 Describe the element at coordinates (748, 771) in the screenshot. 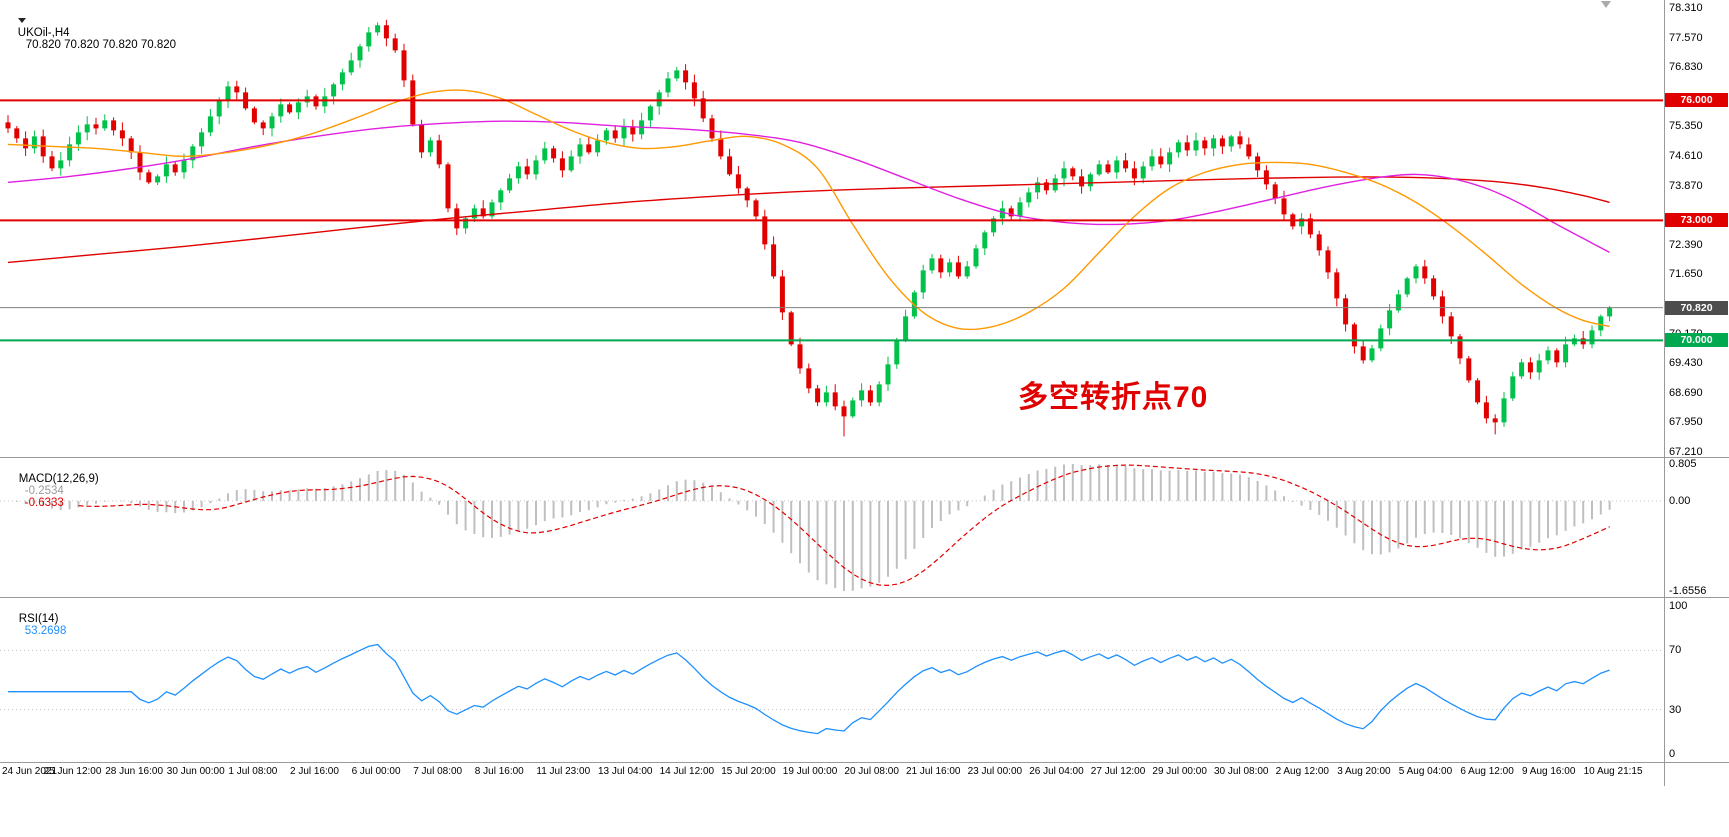

I see `time-axis-label: 15 Jul 20:00` at that location.